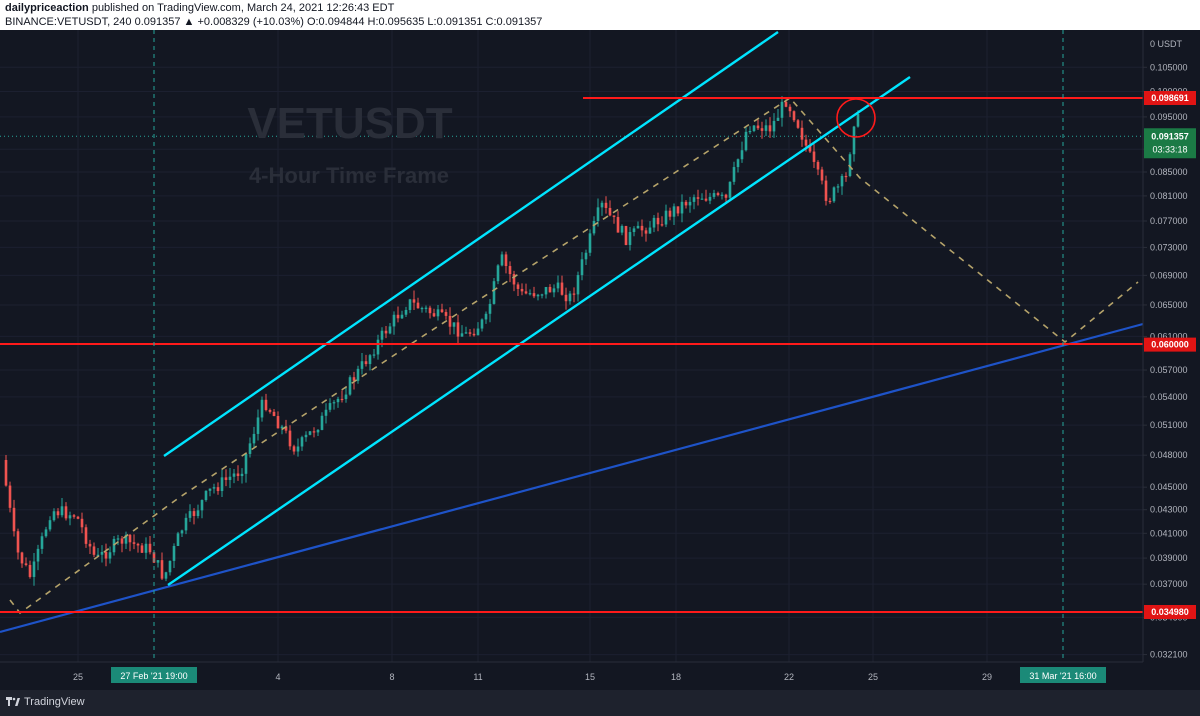 This screenshot has width=1200, height=716. What do you see at coordinates (789, 677) in the screenshot?
I see `x-tick-label: 22` at bounding box center [789, 677].